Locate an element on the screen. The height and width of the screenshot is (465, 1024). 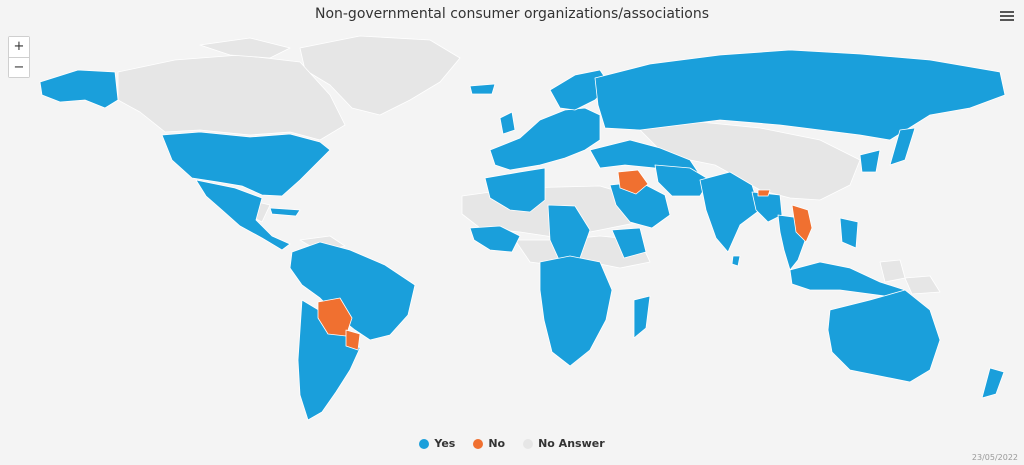
png-grey is located at coordinates (922, 285).